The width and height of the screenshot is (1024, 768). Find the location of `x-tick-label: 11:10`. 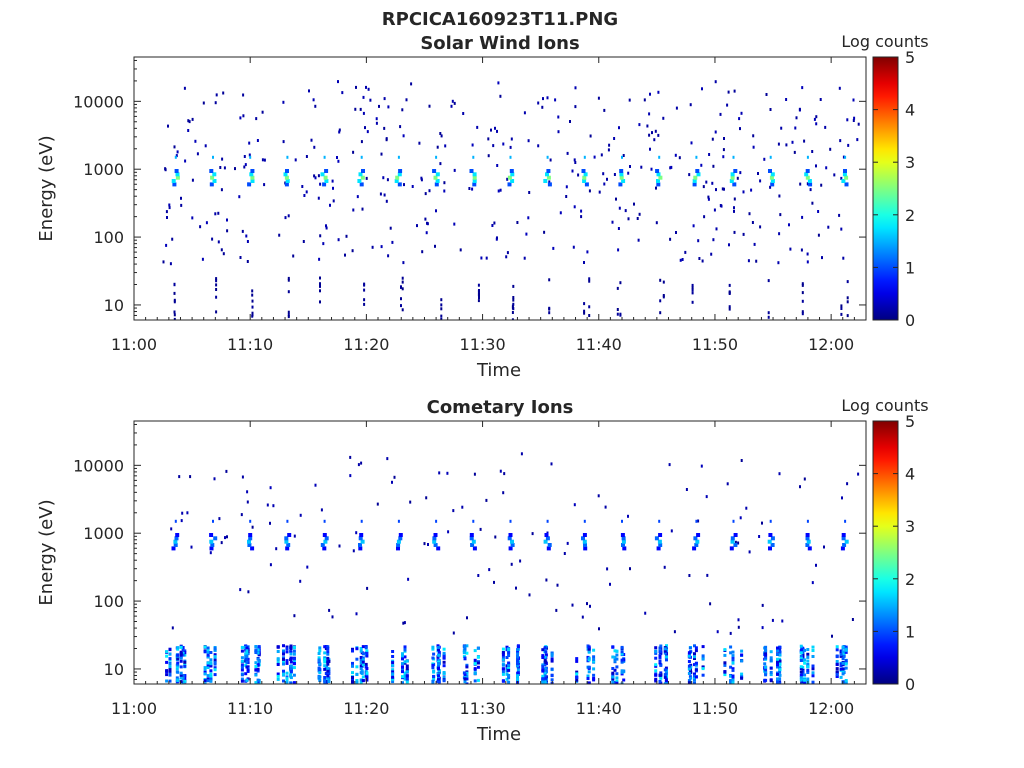

x-tick-label: 11:10 is located at coordinates (250, 708).